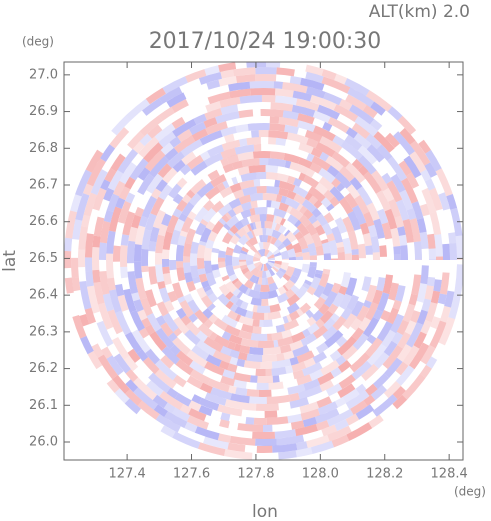 The image size is (491, 521). Describe the element at coordinates (255, 474) in the screenshot. I see `x-tick-label: 127.8` at that location.